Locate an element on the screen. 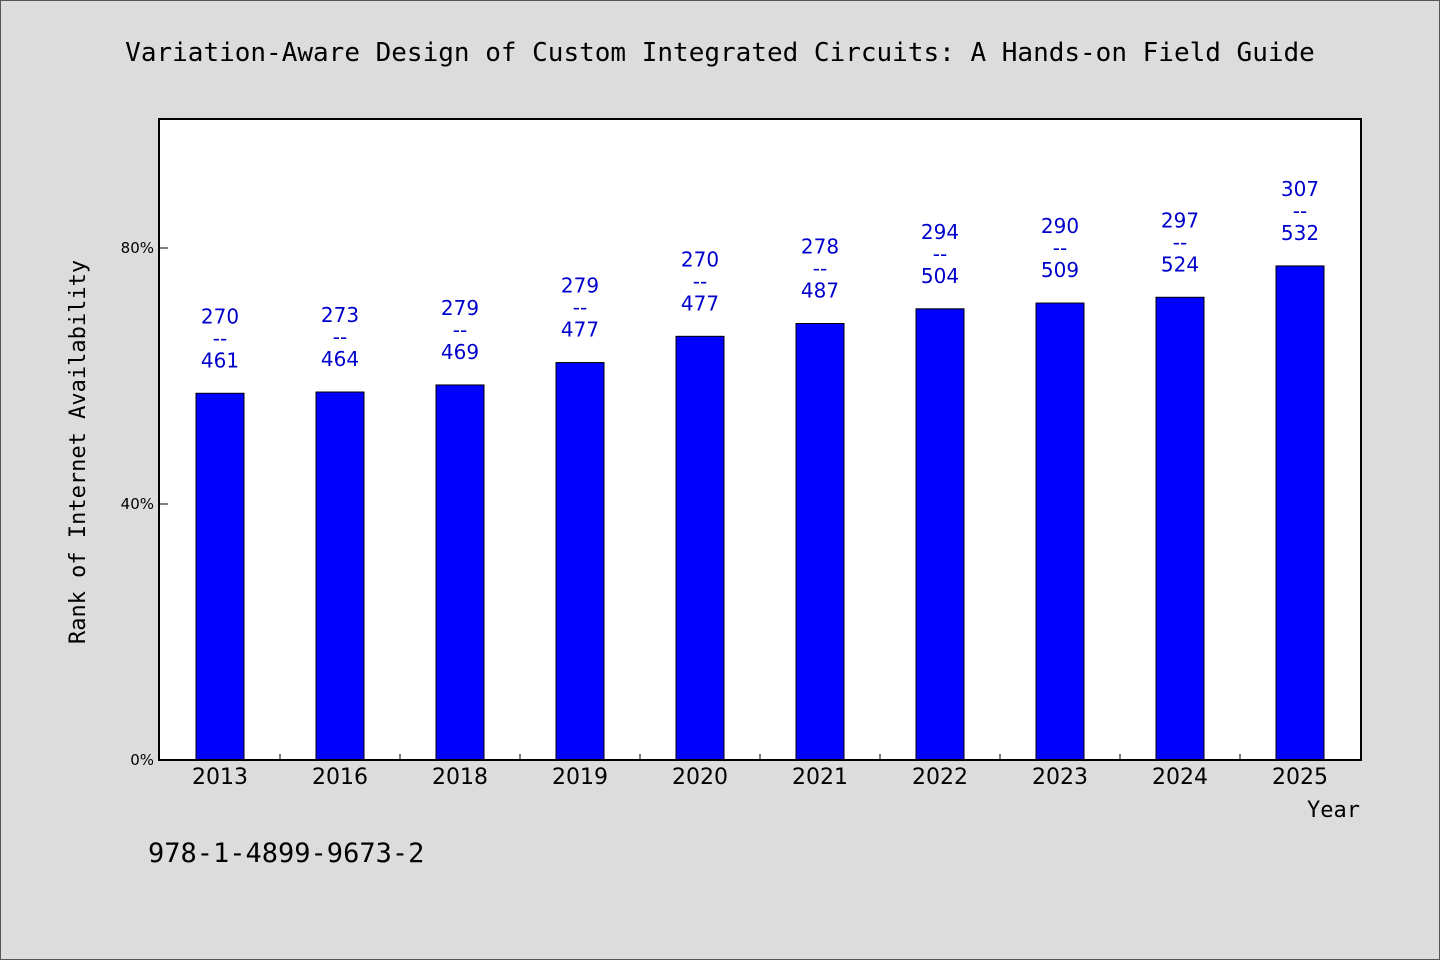 This screenshot has width=1440, height=960. data-label-2023-sep: -- is located at coordinates (1060, 248).